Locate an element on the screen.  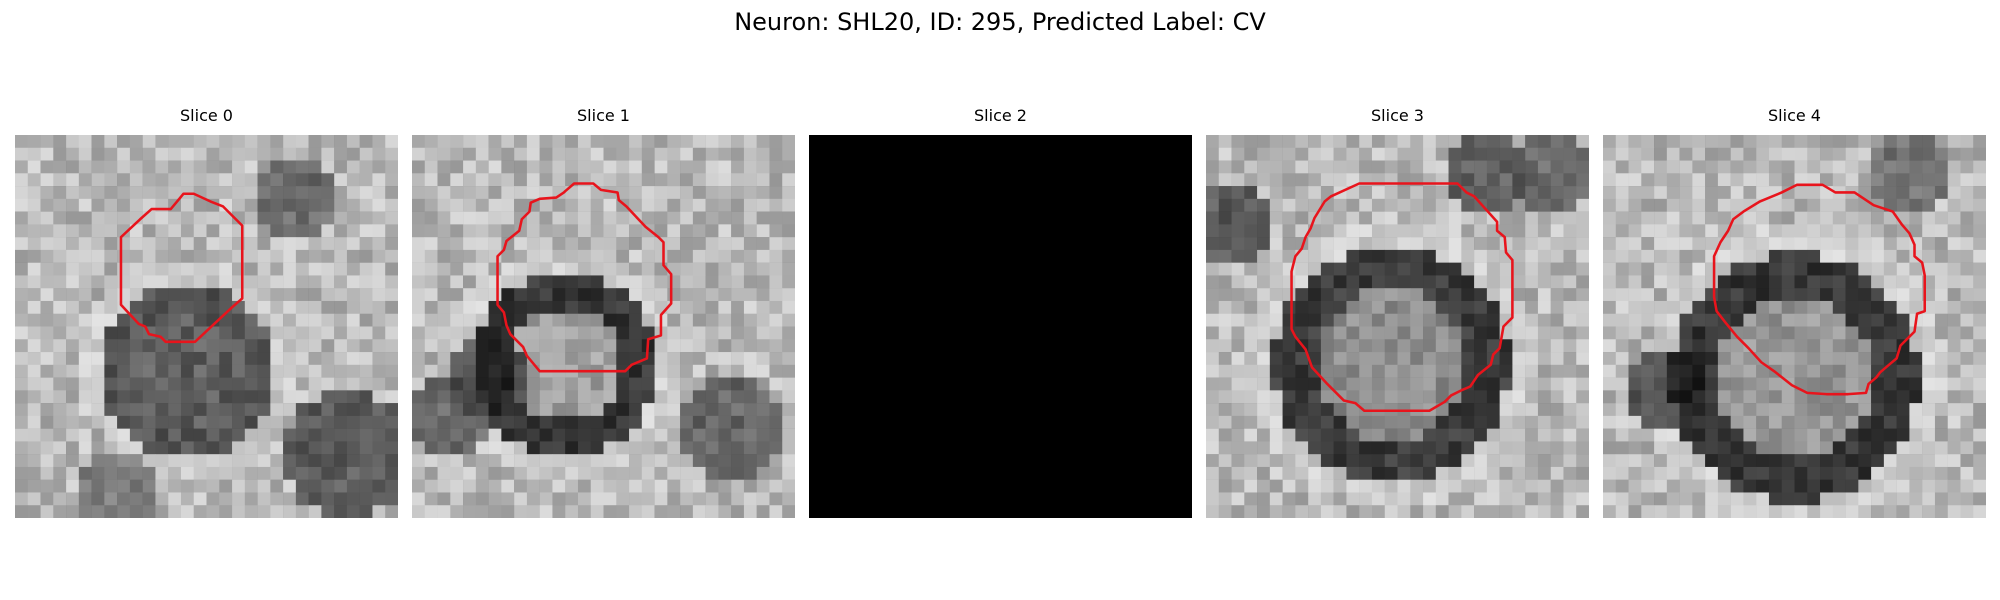
slice-title-4: Slice 4 is located at coordinates (1794, 115).